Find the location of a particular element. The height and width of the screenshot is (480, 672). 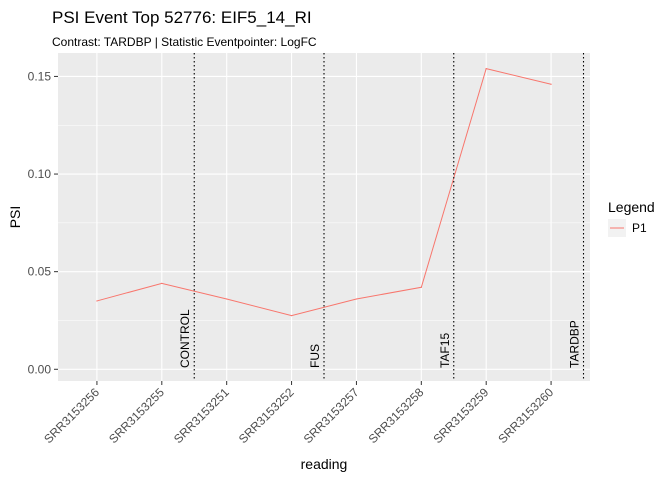

y-tick-label: 0.15 is located at coordinates (40, 76).